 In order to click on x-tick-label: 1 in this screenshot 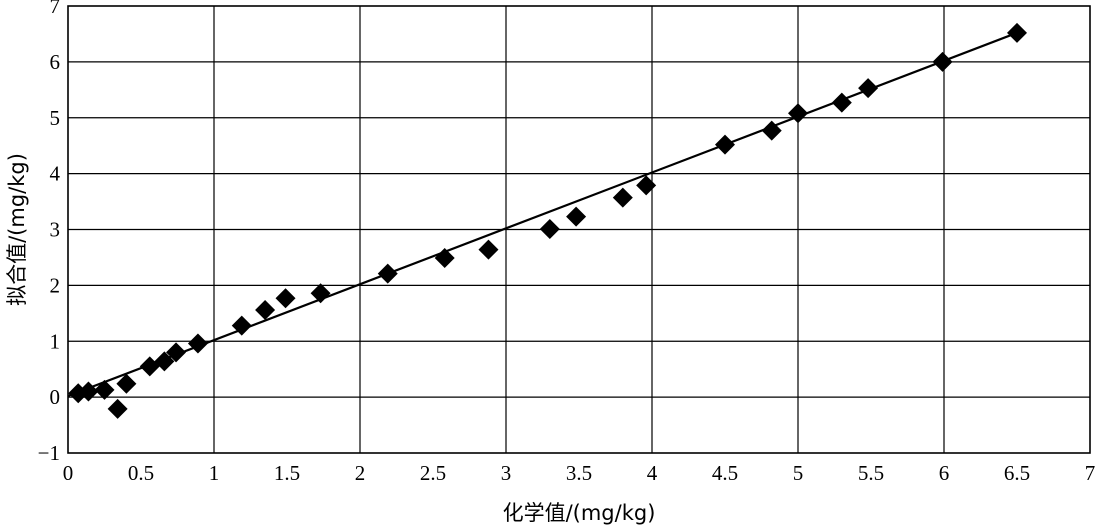, I will do `click(214, 473)`.